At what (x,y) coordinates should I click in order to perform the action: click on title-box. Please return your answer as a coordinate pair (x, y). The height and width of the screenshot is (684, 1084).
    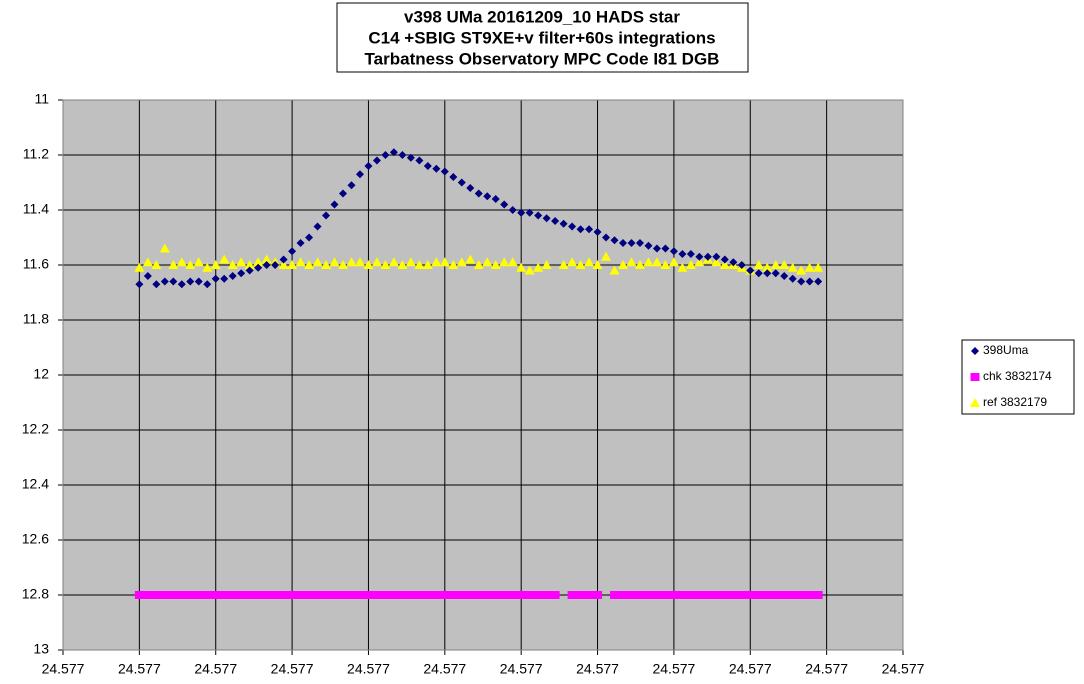
    Looking at the image, I should click on (542, 37).